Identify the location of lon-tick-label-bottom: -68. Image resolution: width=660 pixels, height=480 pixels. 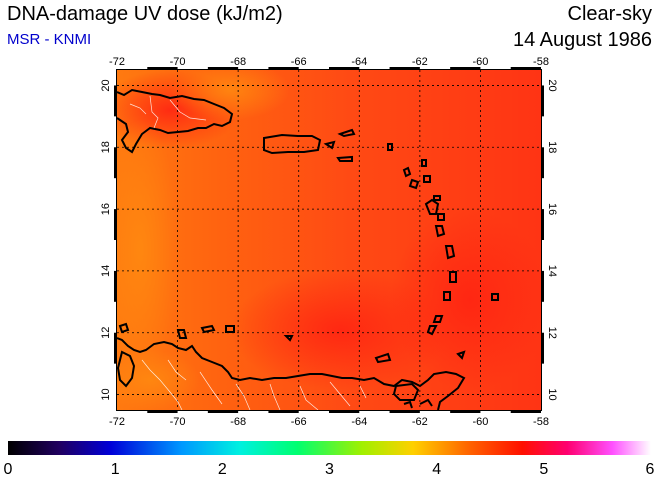
(238, 422).